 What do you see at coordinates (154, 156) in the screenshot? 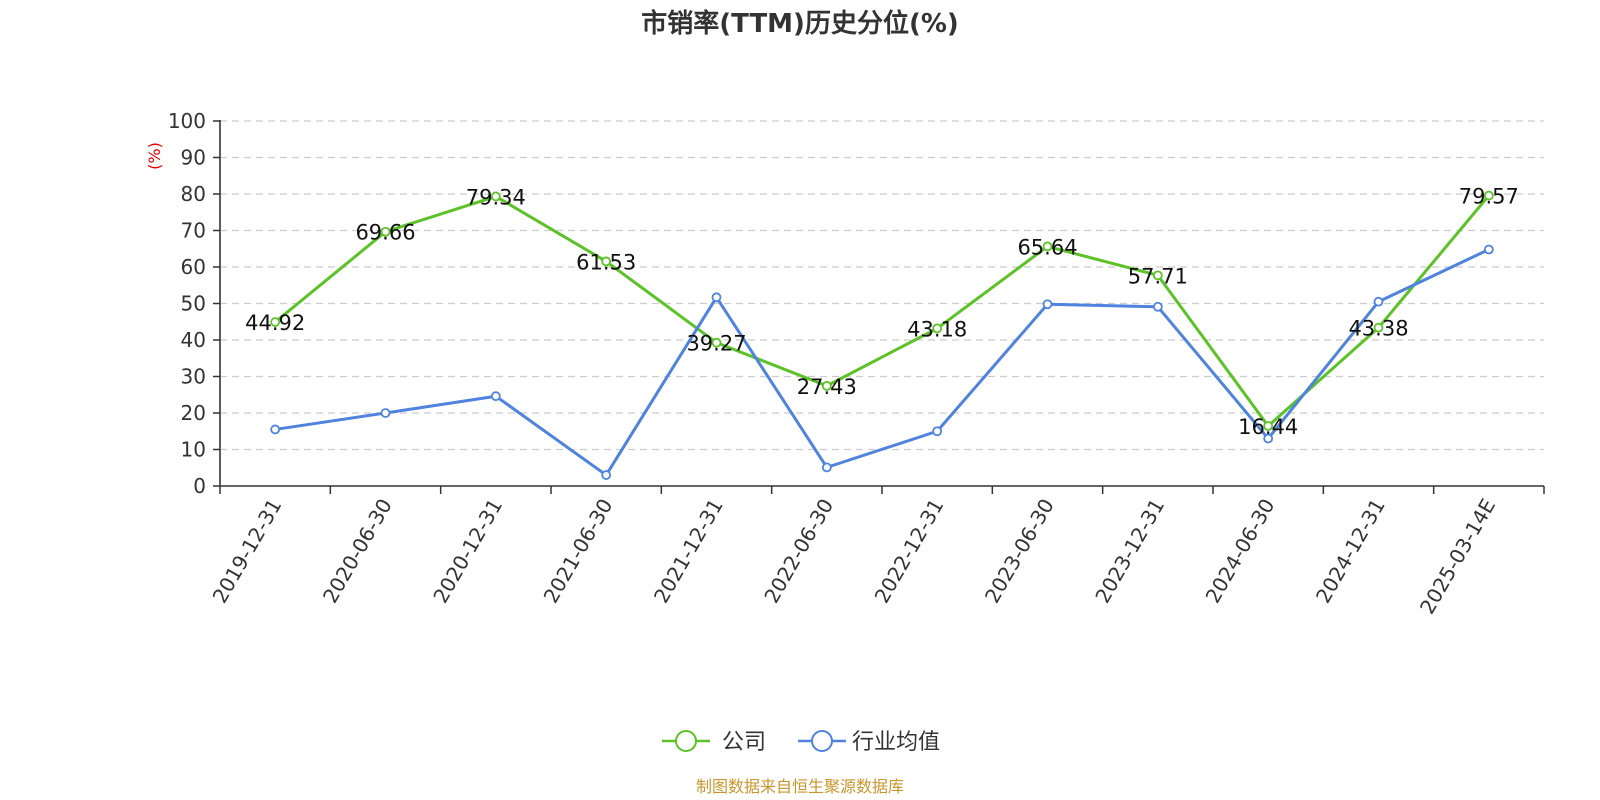
I see `y-axis-label: (%)` at bounding box center [154, 156].